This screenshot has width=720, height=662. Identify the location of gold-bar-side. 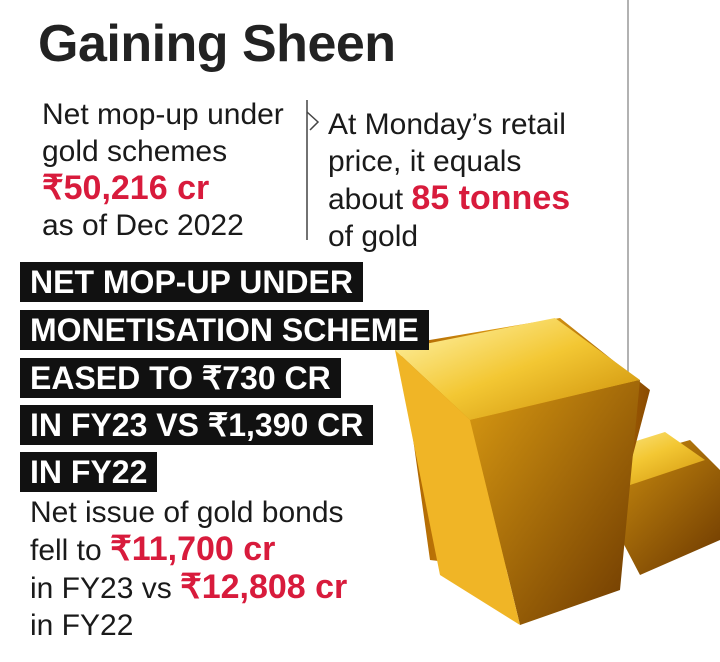
(555, 502).